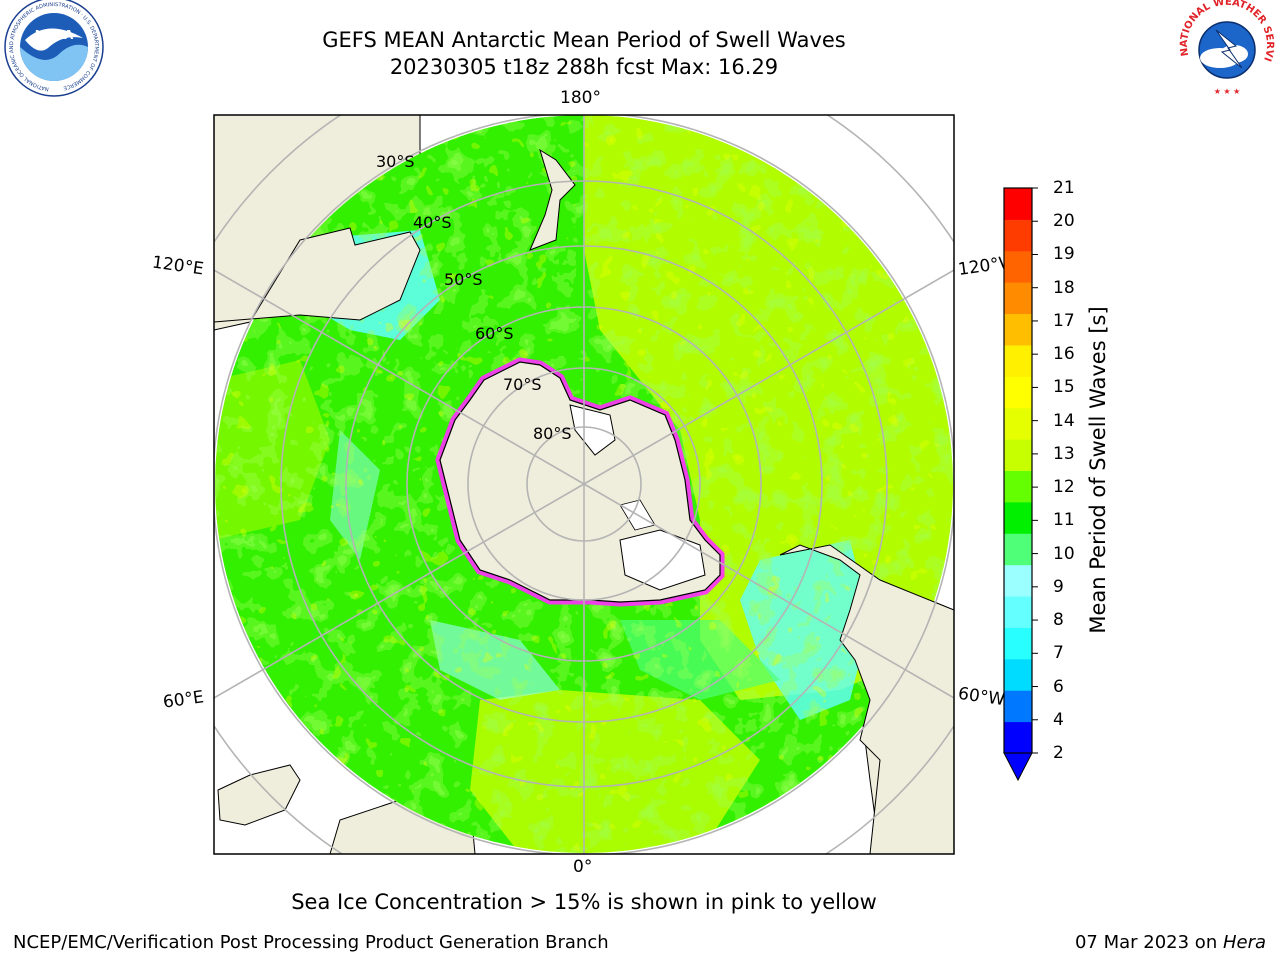  Describe the element at coordinates (522, 384) in the screenshot. I see `lat-label-70s: 70°S` at that location.